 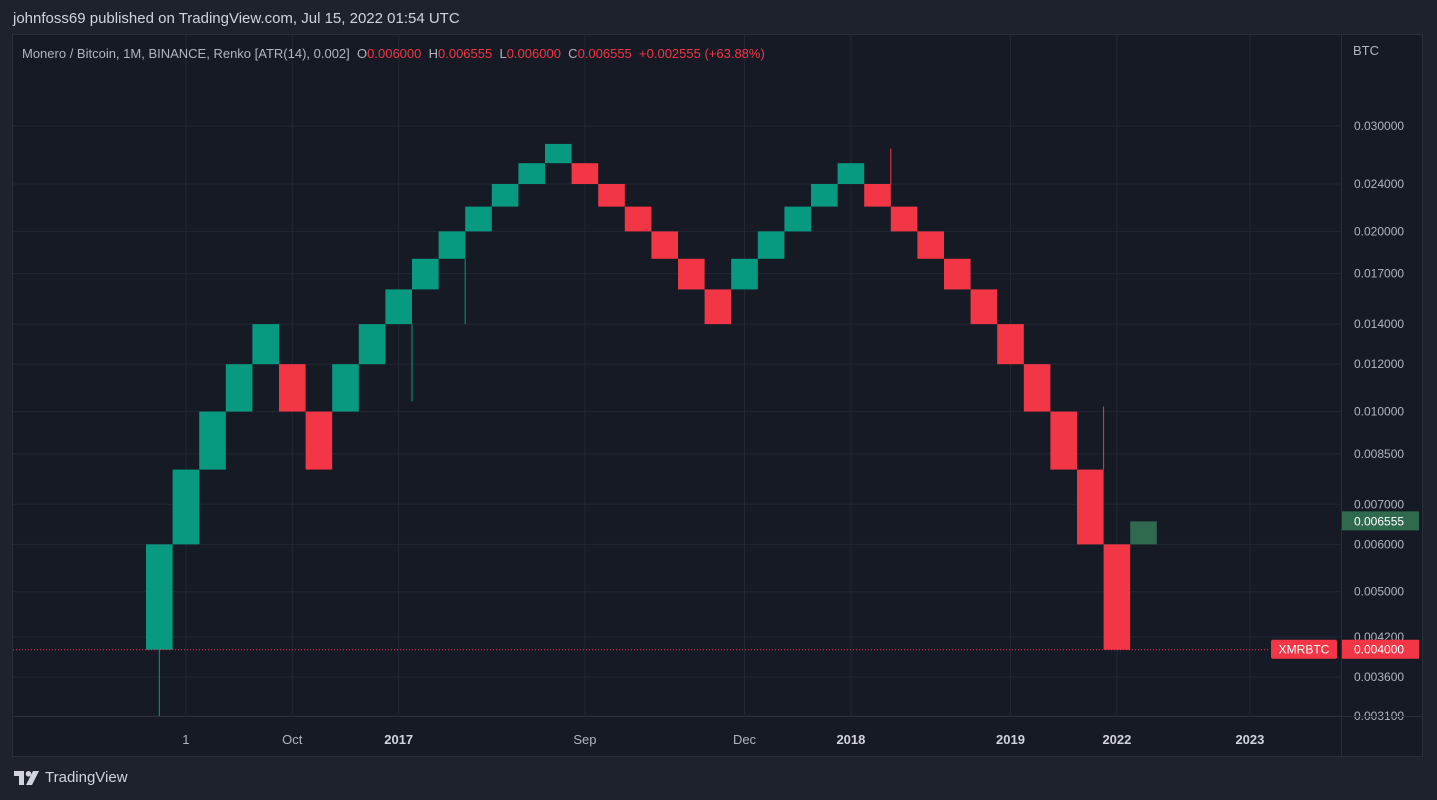 What do you see at coordinates (1010, 739) in the screenshot?
I see `x-tick-label: 2019` at bounding box center [1010, 739].